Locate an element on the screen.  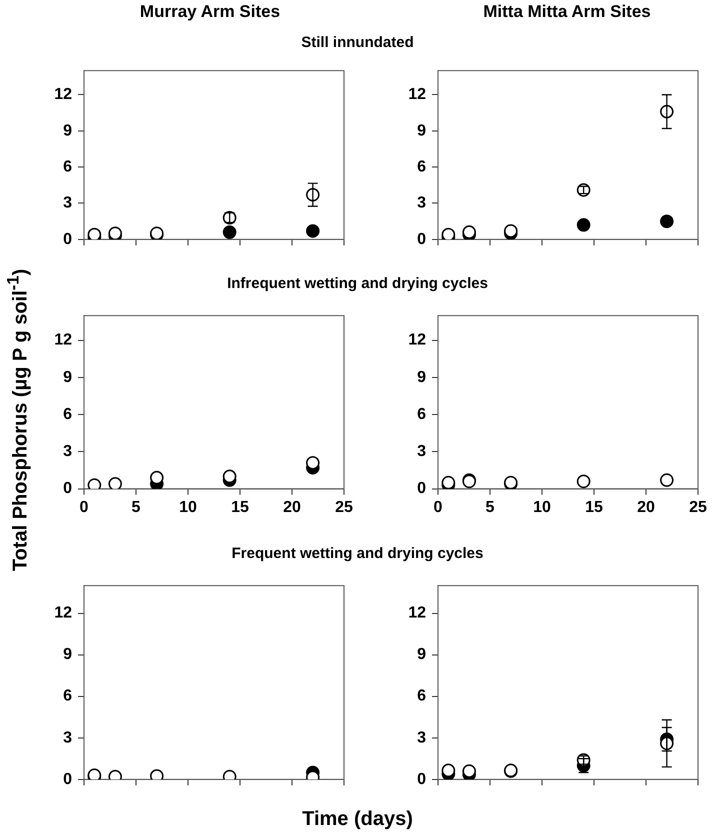
x-axis-title: Time (days) is located at coordinates (357, 819).